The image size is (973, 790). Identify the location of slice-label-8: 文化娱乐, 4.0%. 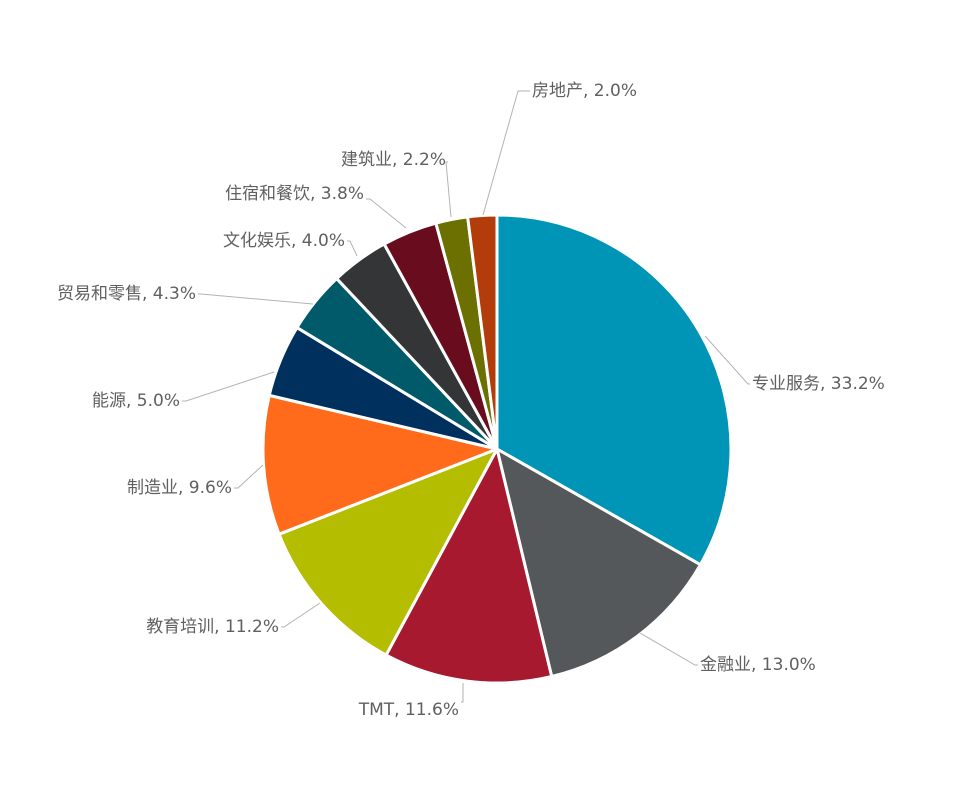
(284, 241).